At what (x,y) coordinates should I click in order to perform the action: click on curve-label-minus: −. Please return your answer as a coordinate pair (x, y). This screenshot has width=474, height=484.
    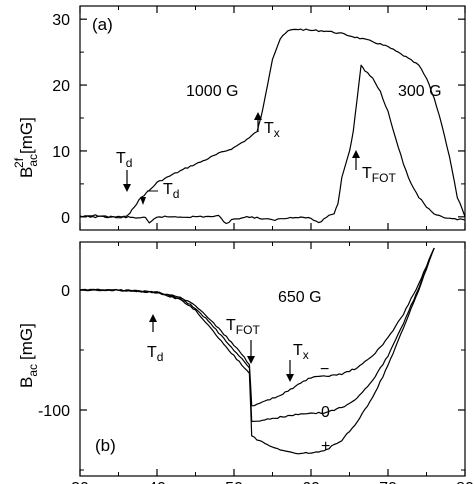
    Looking at the image, I should click on (324, 369).